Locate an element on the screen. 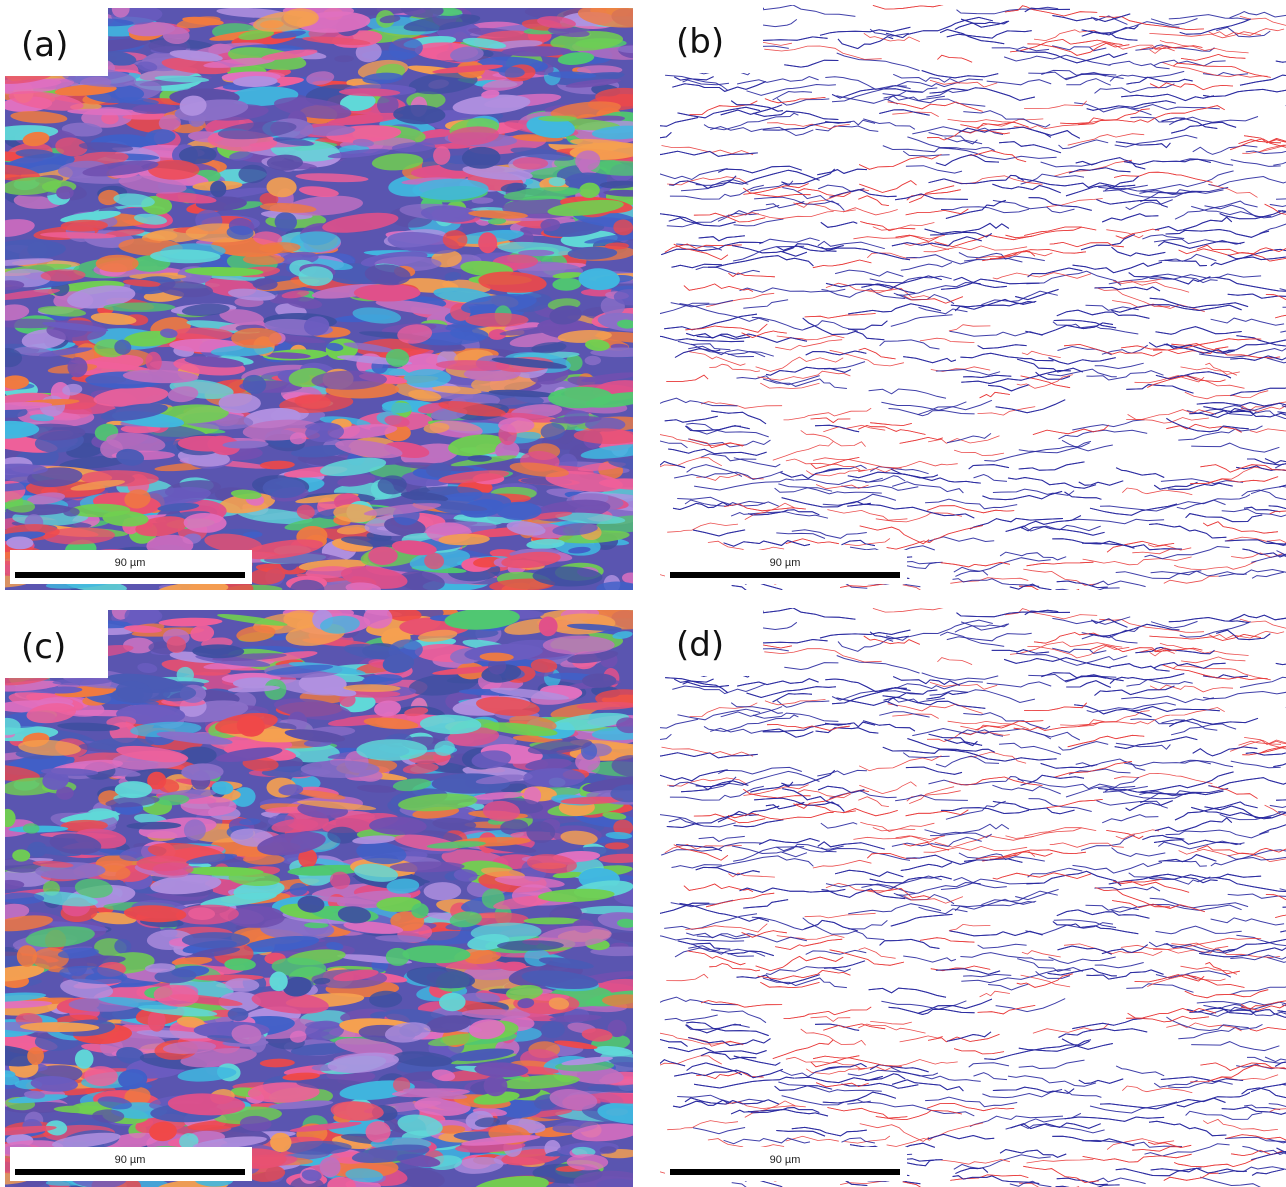 The image size is (1286, 1187). panel-label: (d) is located at coordinates (700, 645).